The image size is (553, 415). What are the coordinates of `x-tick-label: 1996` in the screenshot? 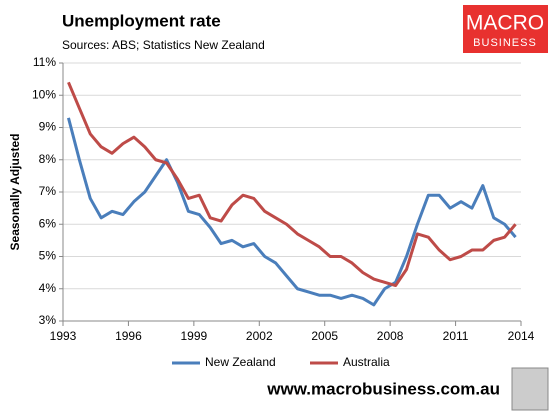 It's located at (128, 336).